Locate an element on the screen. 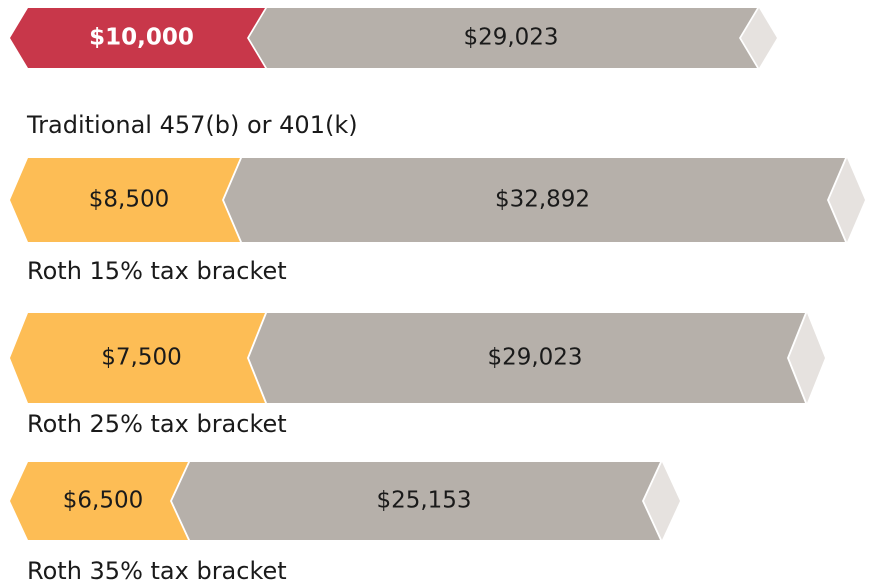  row-label: Roth 25% tax bracket is located at coordinates (157, 424).